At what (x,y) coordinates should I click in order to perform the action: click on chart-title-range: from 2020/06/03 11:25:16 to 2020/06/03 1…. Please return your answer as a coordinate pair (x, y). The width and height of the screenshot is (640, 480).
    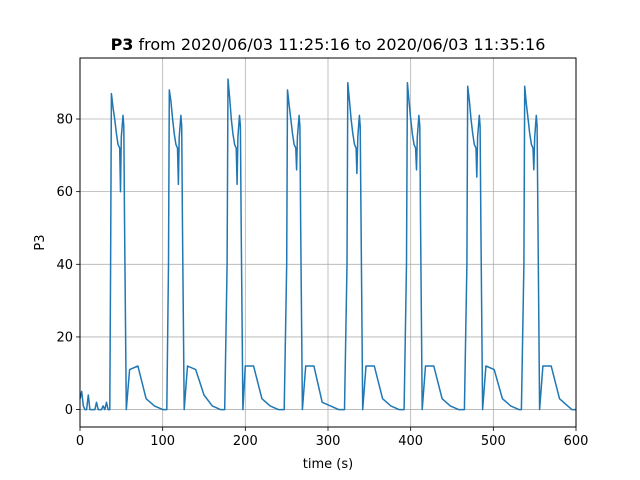
    Looking at the image, I should click on (339, 44).